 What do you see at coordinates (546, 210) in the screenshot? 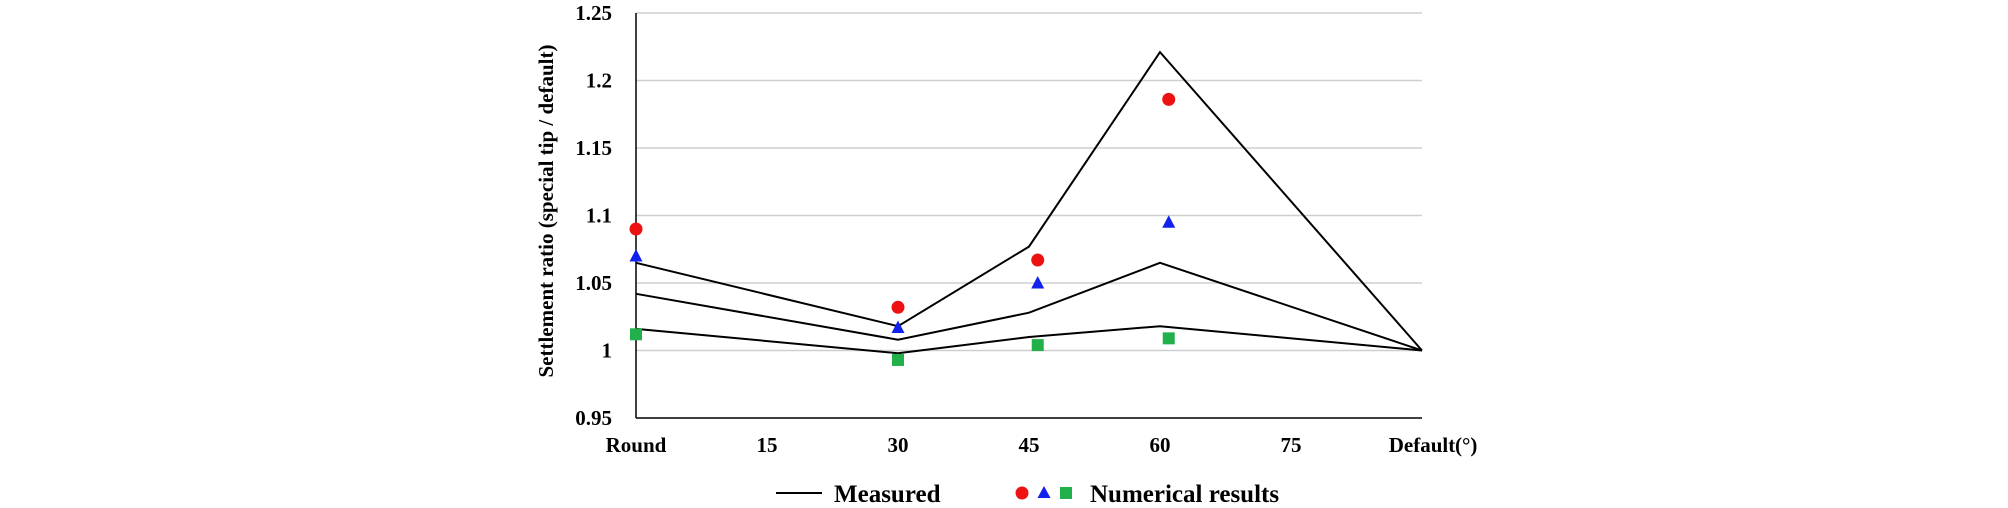
I see `y-axis-title: Settlement ratio (special tip / default)` at bounding box center [546, 210].